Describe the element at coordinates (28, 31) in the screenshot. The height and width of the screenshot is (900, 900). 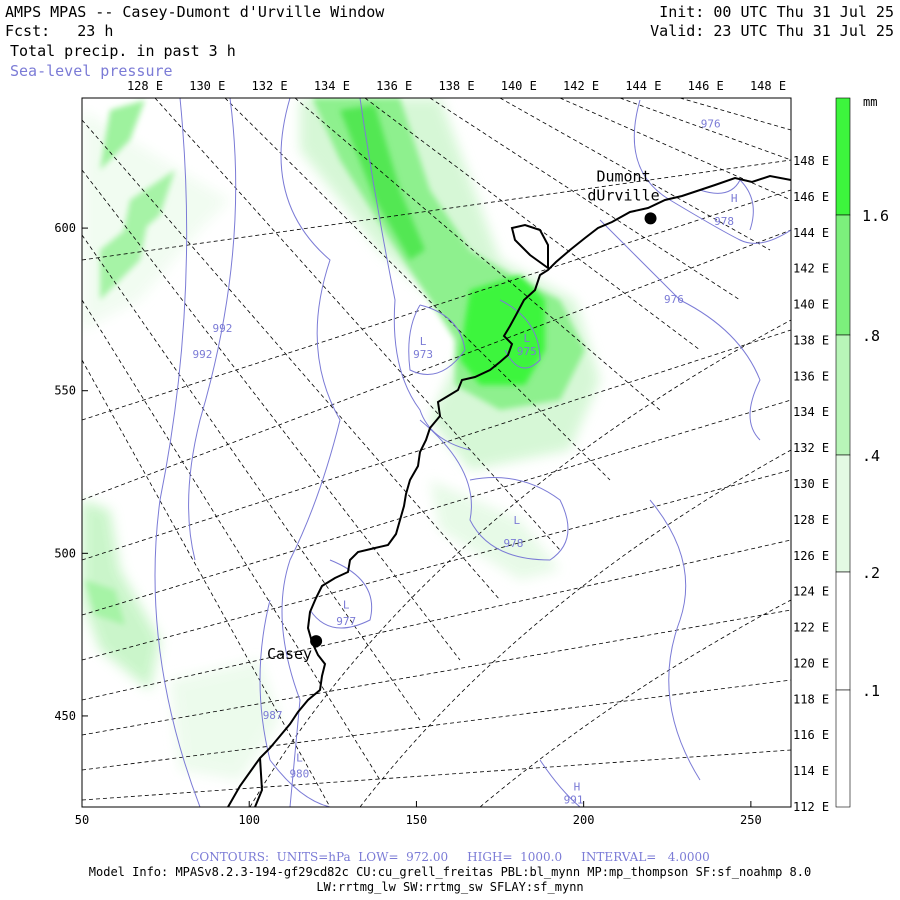
I see `forecast-label-key: Fcst:` at that location.